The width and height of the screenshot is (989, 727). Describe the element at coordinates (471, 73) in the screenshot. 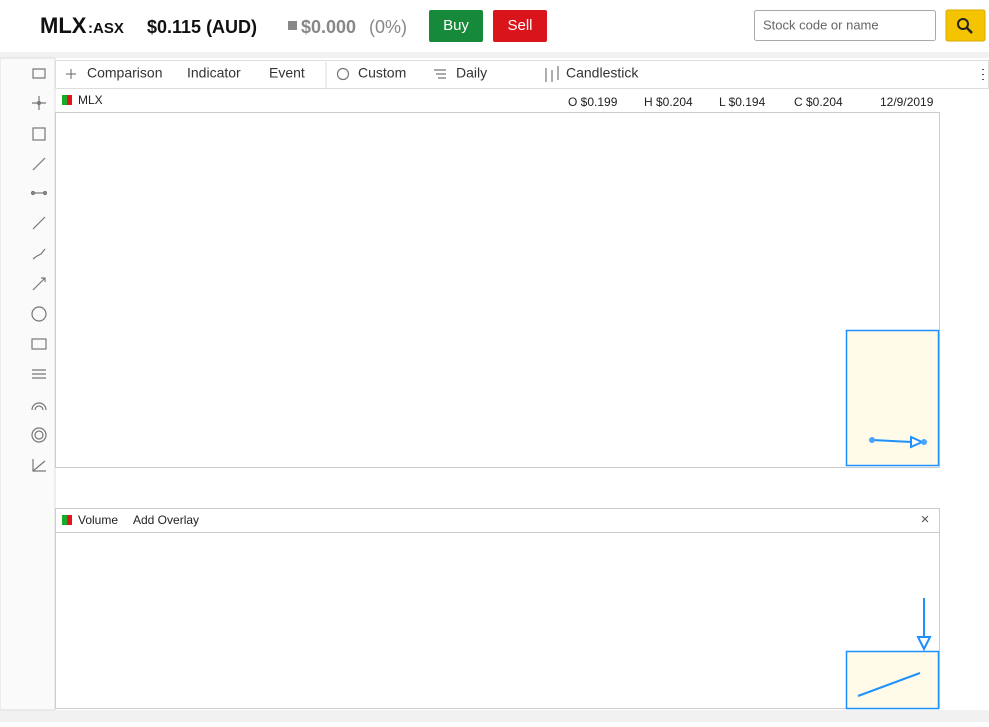

I see `daily: Daily` at that location.